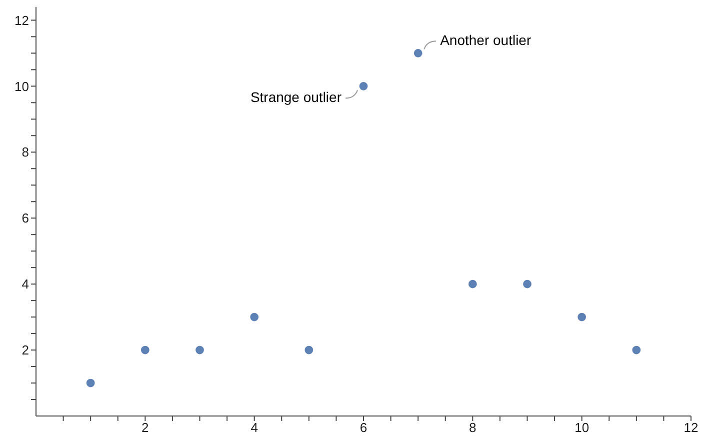 The height and width of the screenshot is (442, 703). Describe the element at coordinates (25, 350) in the screenshot. I see `y-tick-label: 2` at that location.